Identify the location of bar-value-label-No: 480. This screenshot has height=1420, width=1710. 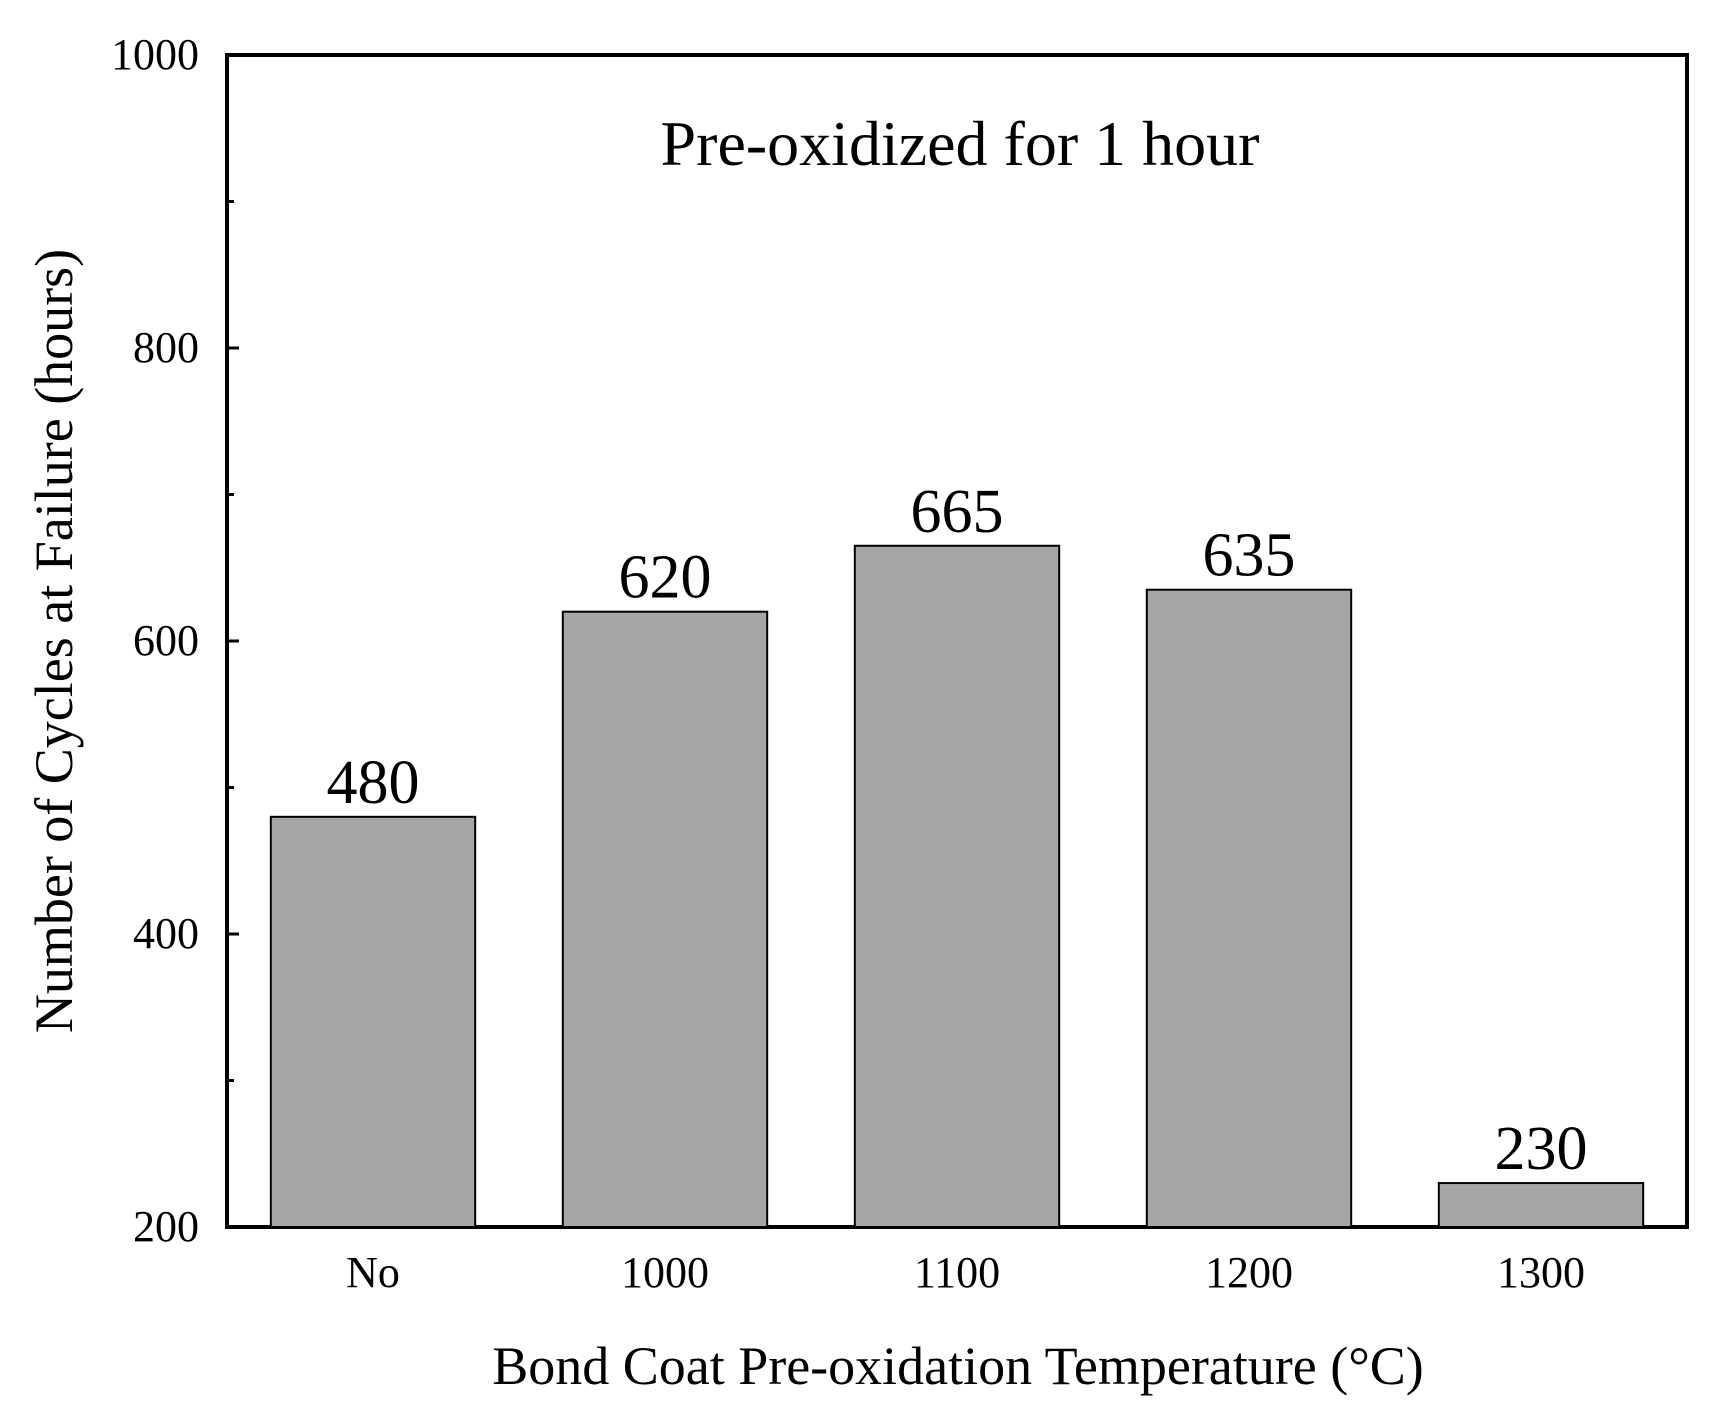
(373, 783).